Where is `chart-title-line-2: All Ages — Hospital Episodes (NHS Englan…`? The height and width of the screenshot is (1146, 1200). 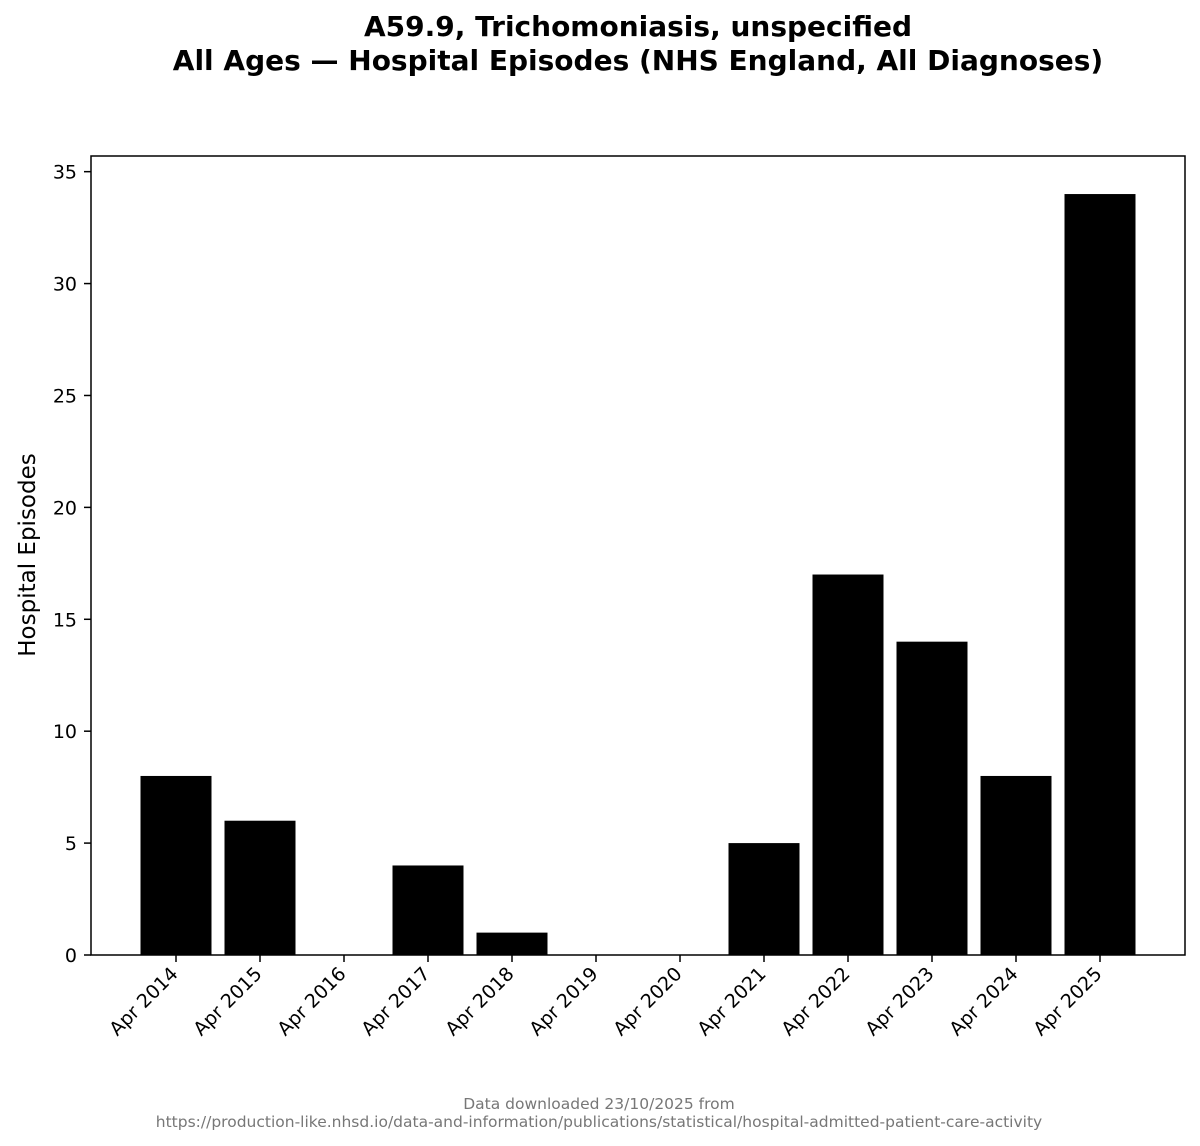 chart-title-line-2: All Ages — Hospital Episodes (NHS Englan… is located at coordinates (638, 60).